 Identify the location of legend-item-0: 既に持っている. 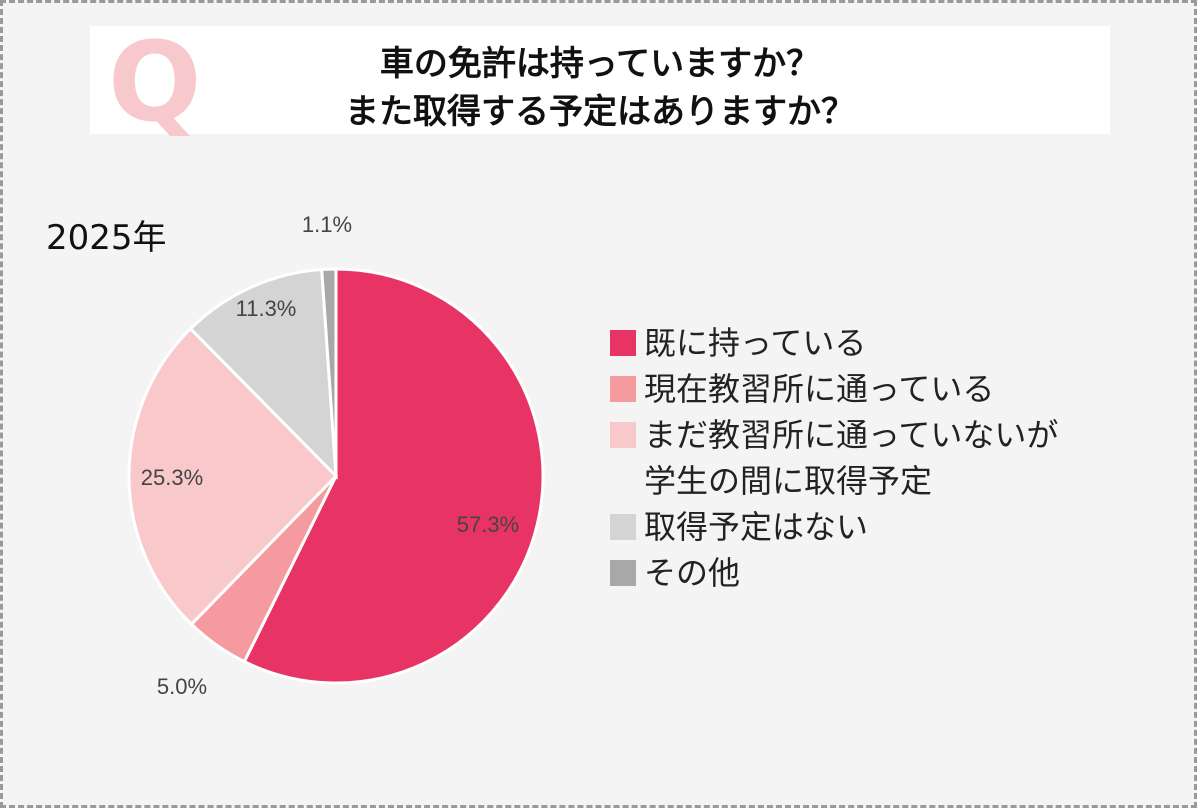
(890, 343).